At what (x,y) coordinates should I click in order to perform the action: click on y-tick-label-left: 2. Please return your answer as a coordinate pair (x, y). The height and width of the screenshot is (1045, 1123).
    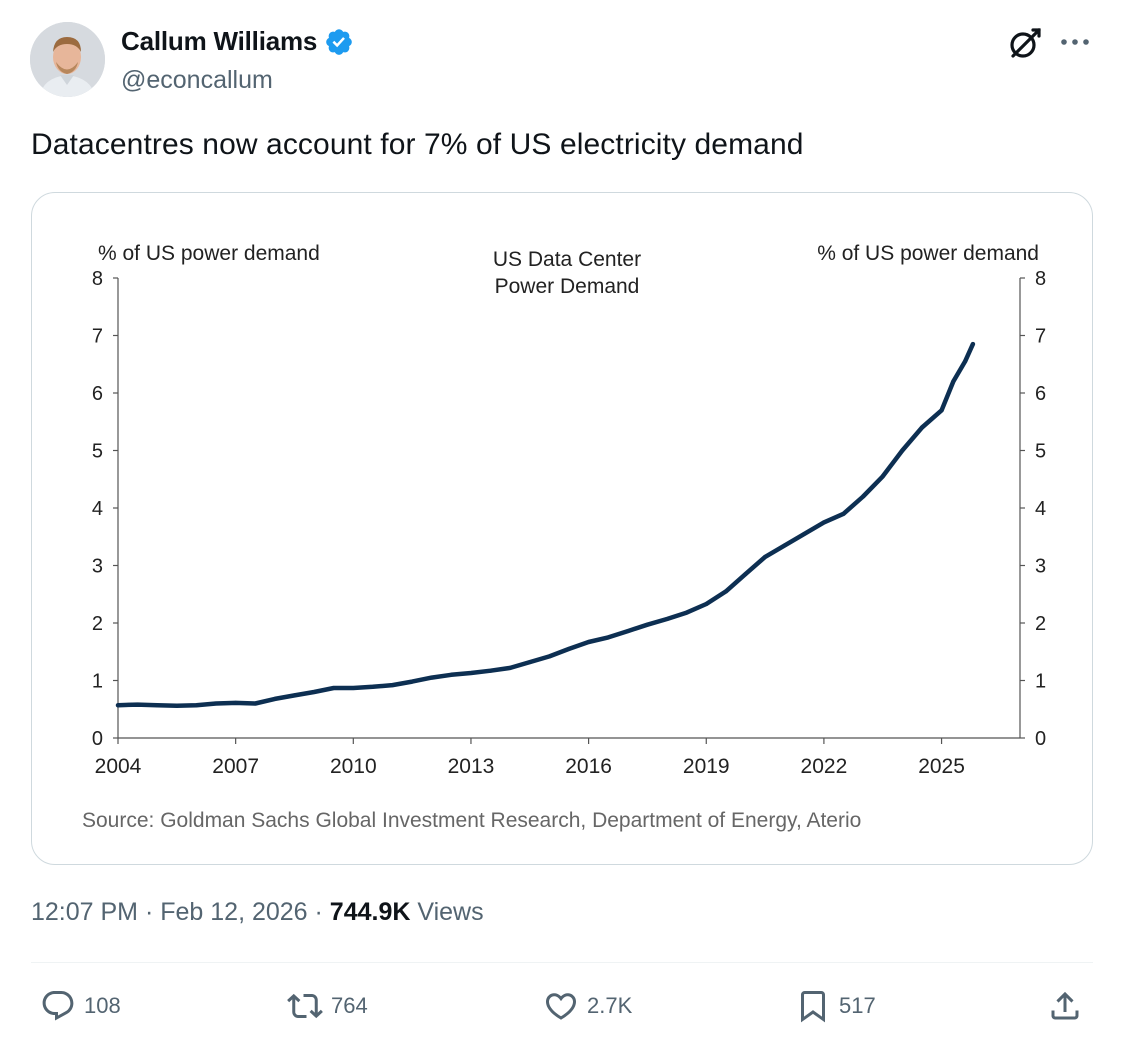
    Looking at the image, I should click on (97, 624).